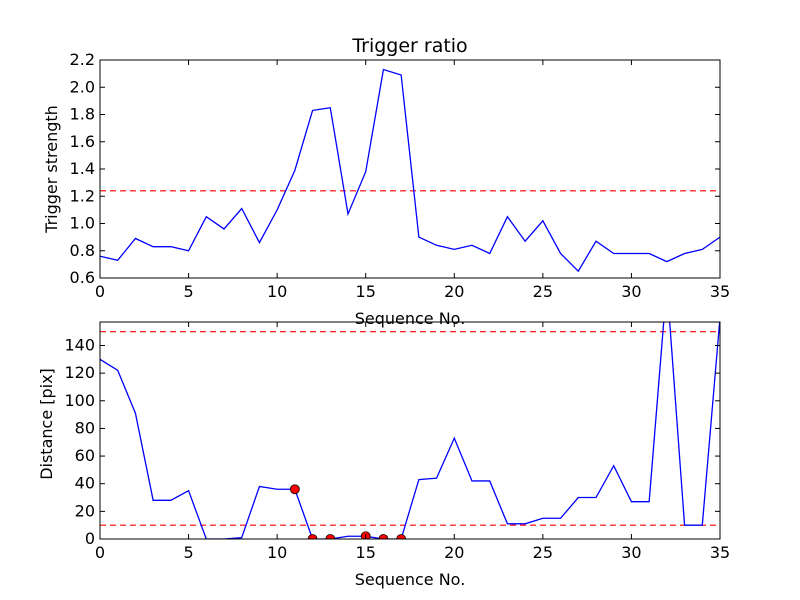 Image resolution: width=800 pixels, height=600 pixels. Describe the element at coordinates (543, 552) in the screenshot. I see `bottom-xtick-label: 25` at that location.